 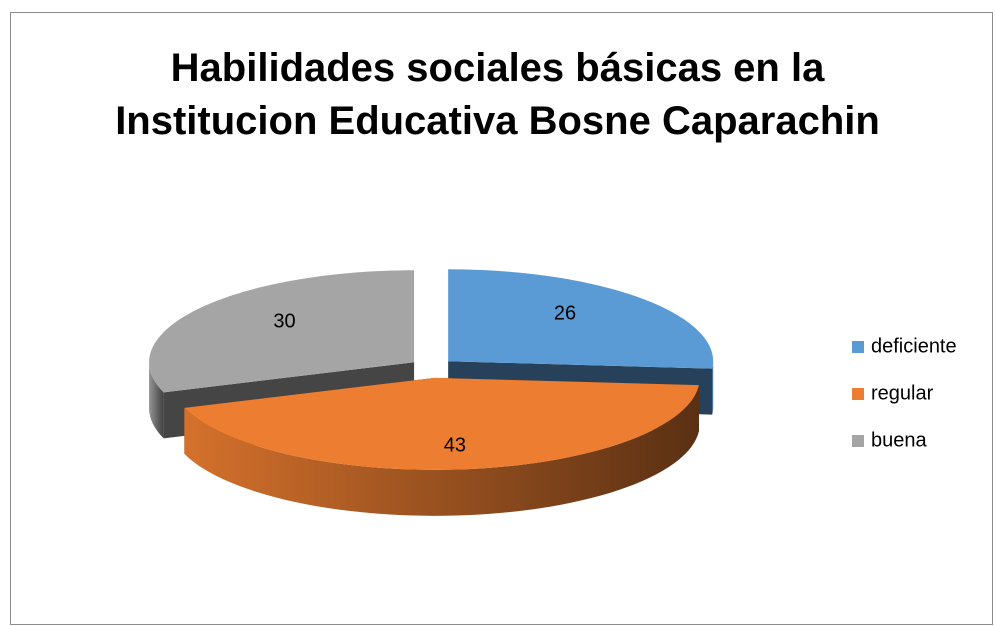 What do you see at coordinates (565, 314) in the screenshot?
I see `data-label: 26` at bounding box center [565, 314].